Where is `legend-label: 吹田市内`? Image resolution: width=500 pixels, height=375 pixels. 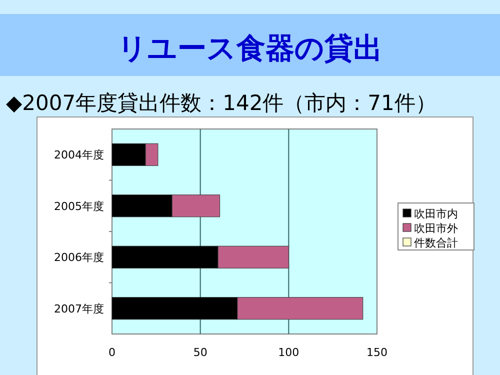 legend-label: 吹田市内 is located at coordinates (436, 214).